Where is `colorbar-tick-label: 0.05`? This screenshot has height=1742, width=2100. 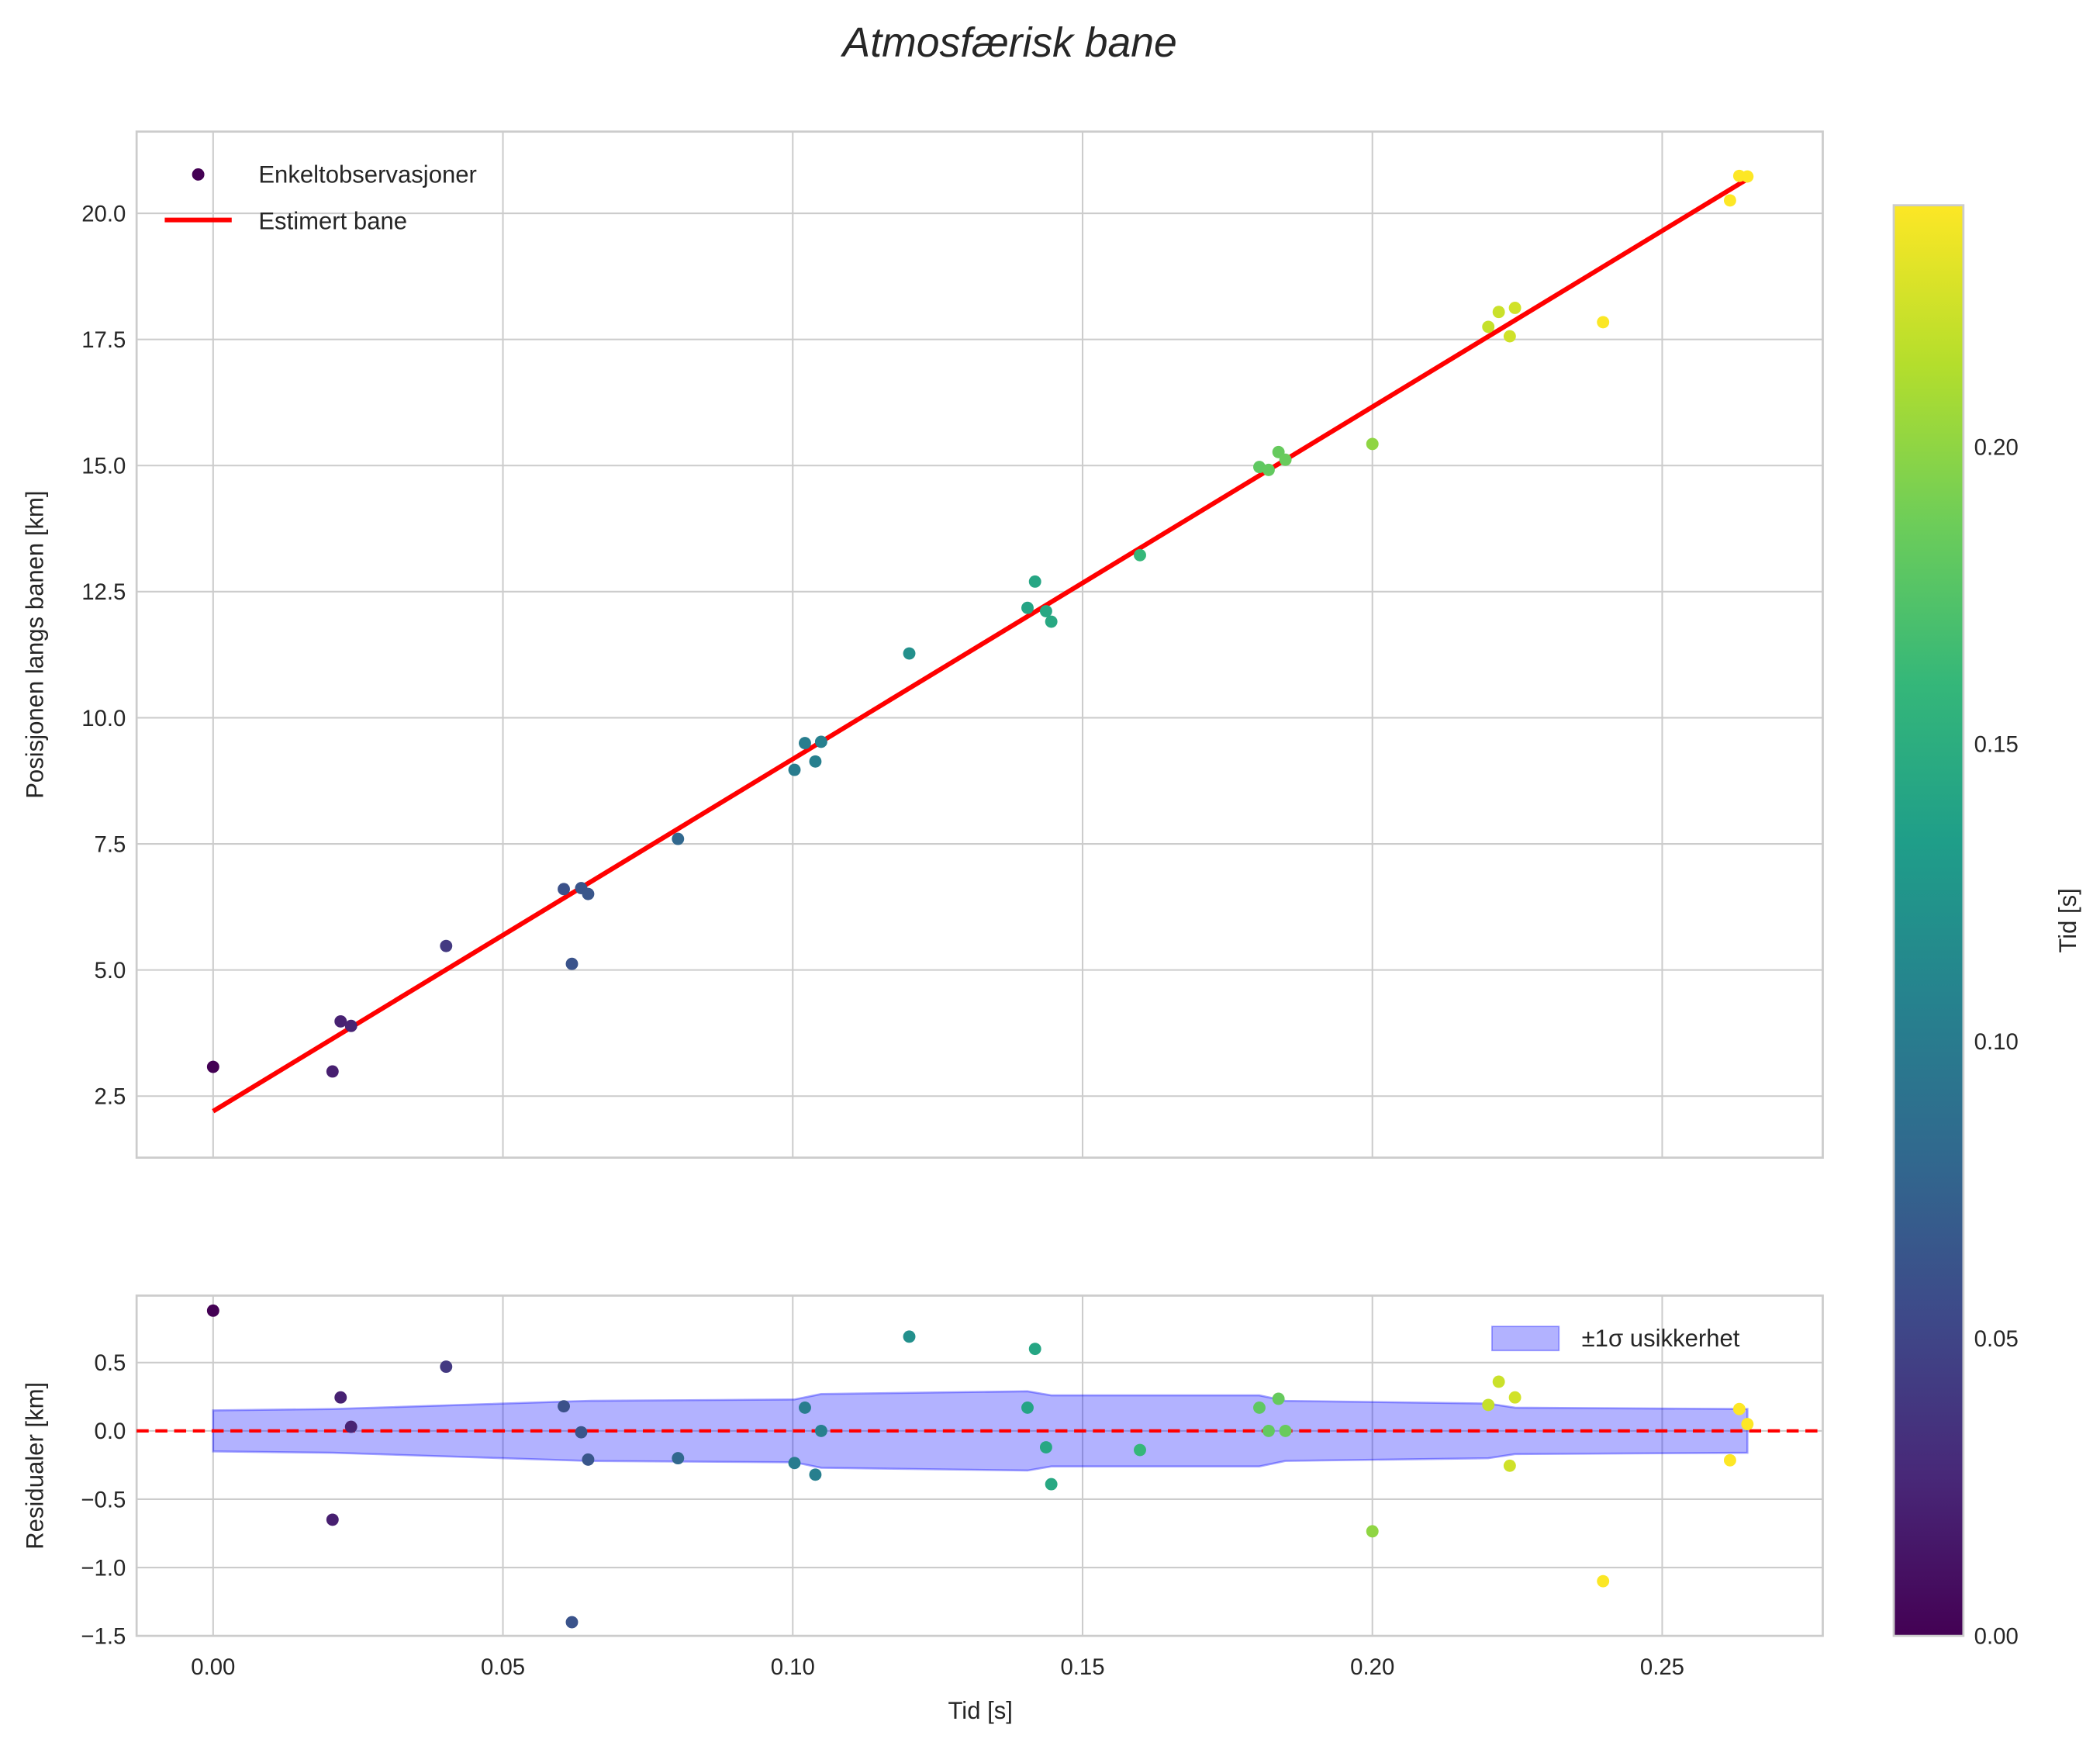 colorbar-tick-label: 0.05 is located at coordinates (1996, 1339).